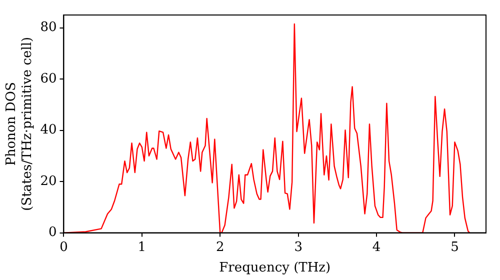 The image size is (500, 280). I want to click on x-tick-label: 5, so click(454, 247).